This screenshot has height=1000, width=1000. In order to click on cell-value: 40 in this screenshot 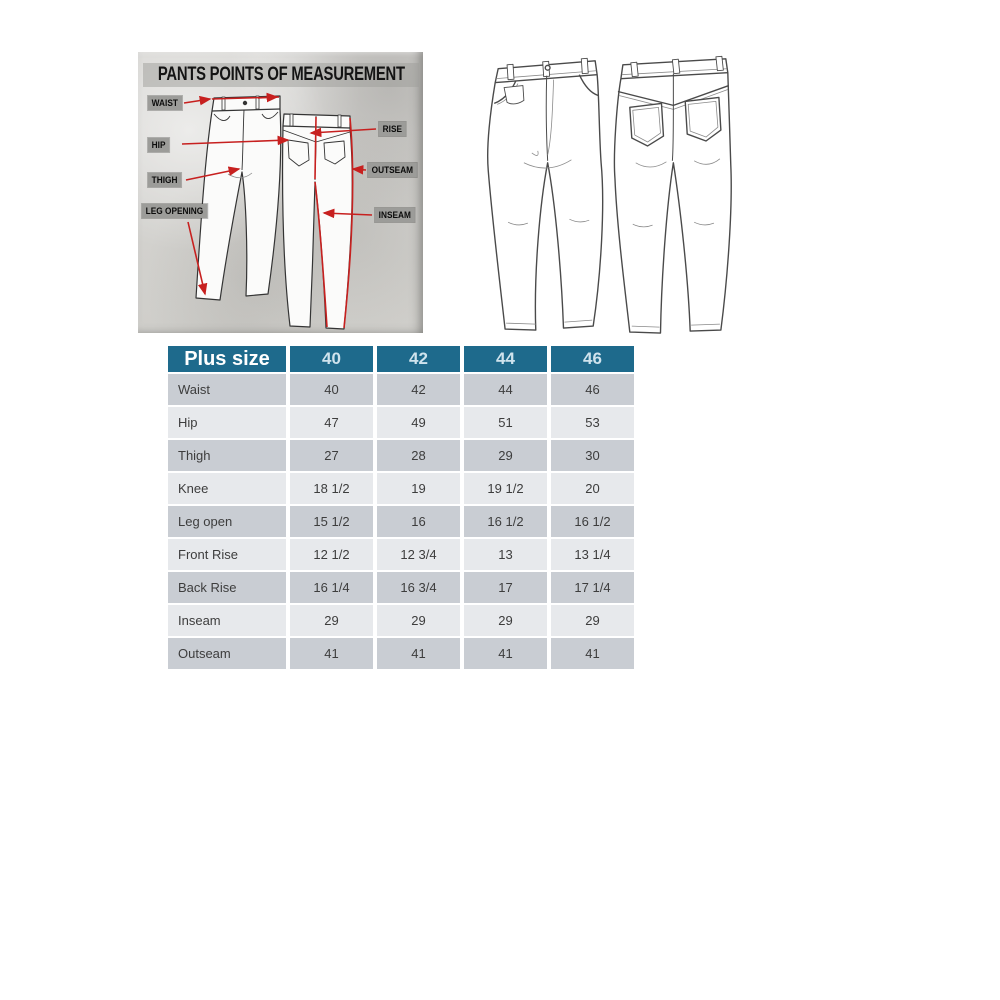, I will do `click(331, 389)`.